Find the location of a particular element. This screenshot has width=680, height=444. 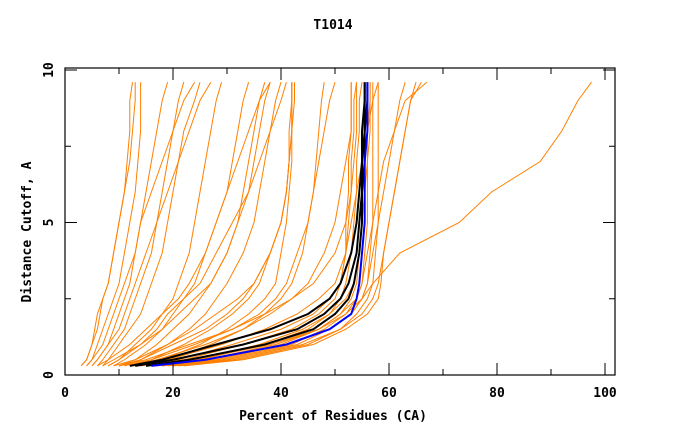

y-tick-label: 0 is located at coordinates (49, 375).